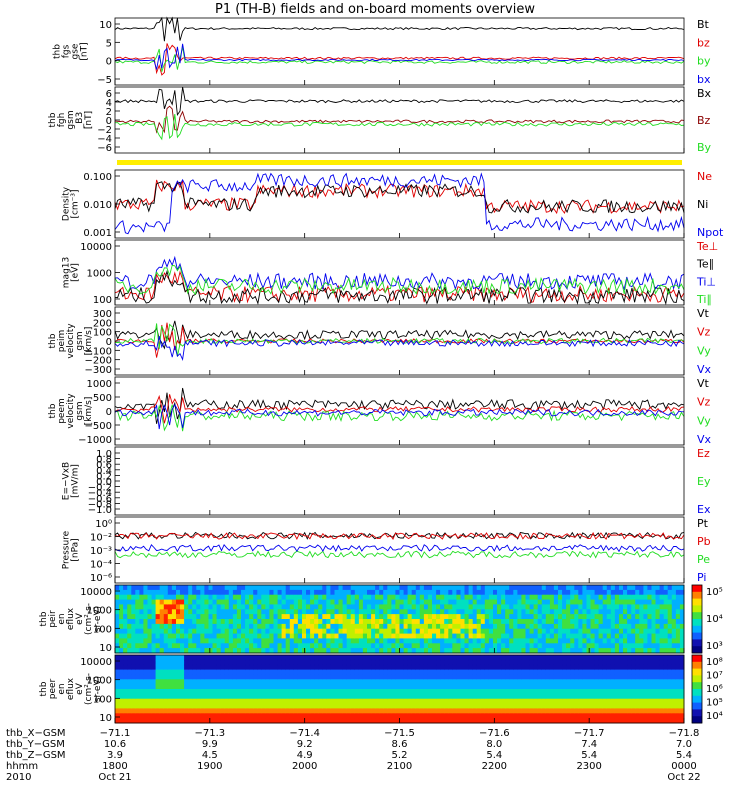  What do you see at coordinates (99, 384) in the screenshot?
I see `y-tick-label: 1000` at bounding box center [99, 384].